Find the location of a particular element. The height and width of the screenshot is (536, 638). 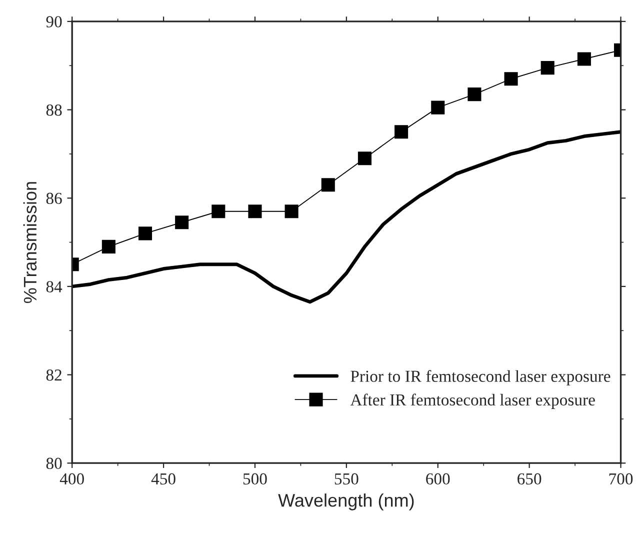

x-tick-label: 400 is located at coordinates (72, 479).